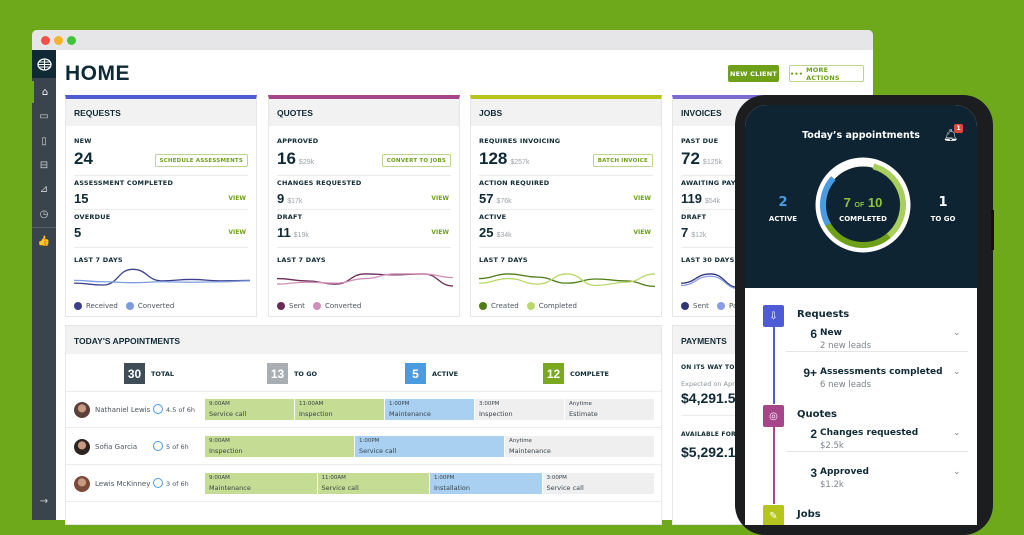 Image resolution: width=1024 pixels, height=535 pixels. Describe the element at coordinates (44, 214) in the screenshot. I see `clock-icon: ◷` at that location.